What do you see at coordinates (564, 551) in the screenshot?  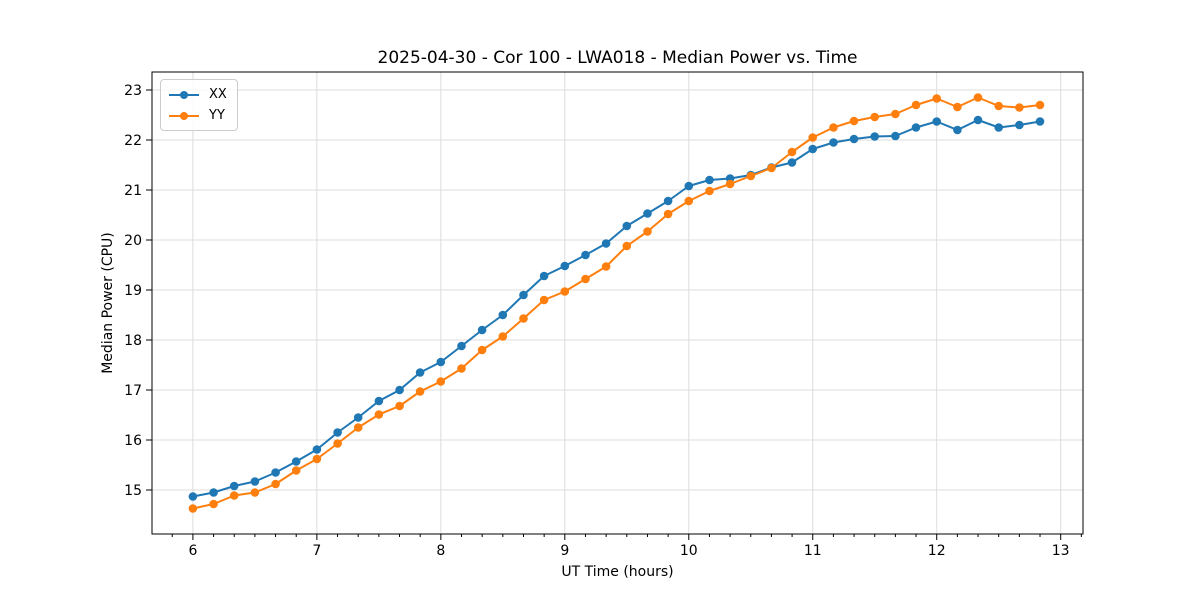 I see `svg-text: 9` at bounding box center [564, 551].